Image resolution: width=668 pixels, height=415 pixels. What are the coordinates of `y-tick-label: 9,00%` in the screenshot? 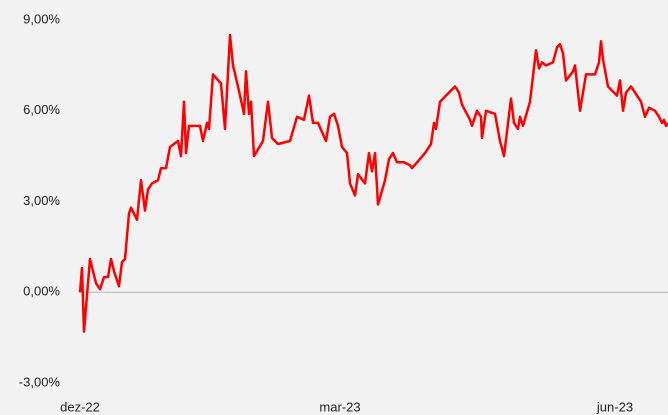 It's located at (41, 18).